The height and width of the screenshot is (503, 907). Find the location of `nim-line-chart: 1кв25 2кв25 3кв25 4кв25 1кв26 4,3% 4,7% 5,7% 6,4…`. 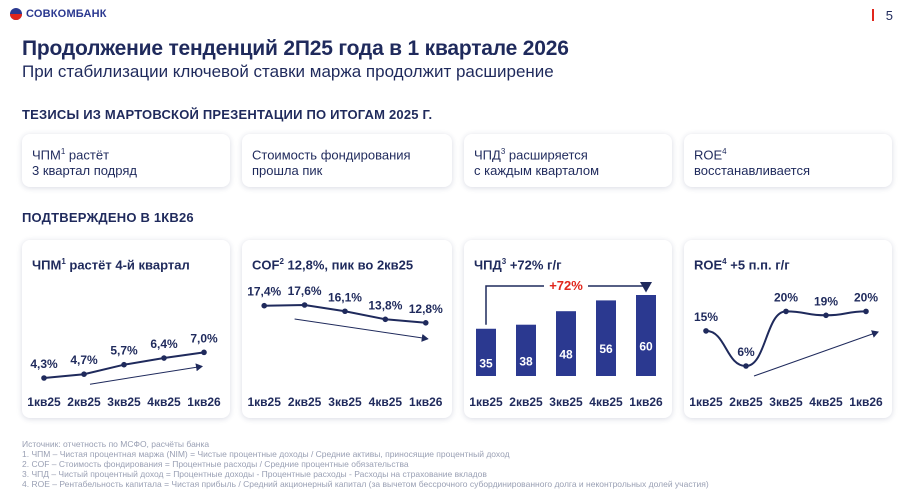

nim-line-chart: 1кв25 2кв25 3кв25 4кв25 1кв26 4,3% 4,7% 5,7% 6,4… is located at coordinates (124, 370).